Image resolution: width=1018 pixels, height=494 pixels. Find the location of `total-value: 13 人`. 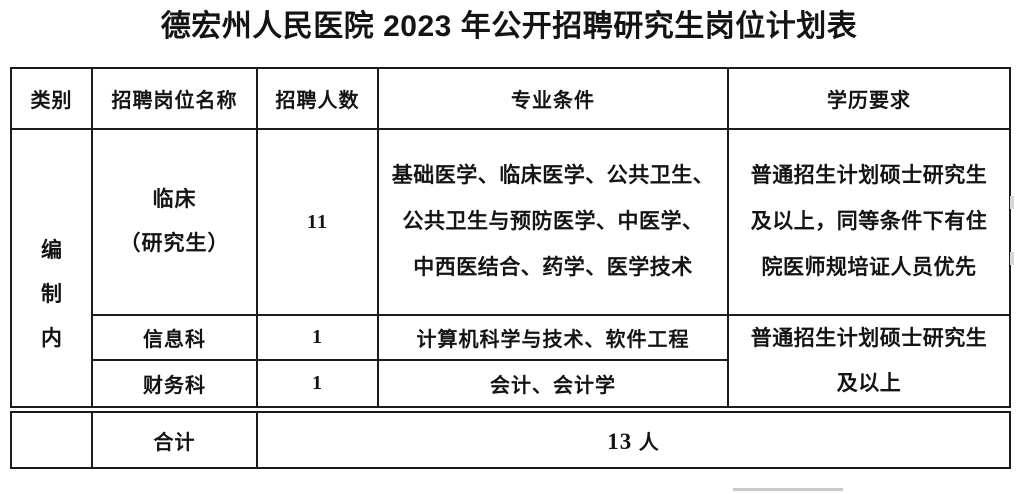

total-value: 13 人 is located at coordinates (633, 437).